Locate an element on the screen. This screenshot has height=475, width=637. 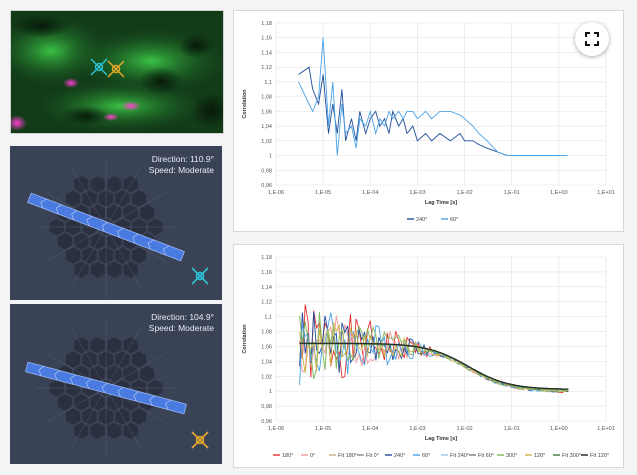
speed-text: Speed: Moderate is located at coordinates (181, 328).